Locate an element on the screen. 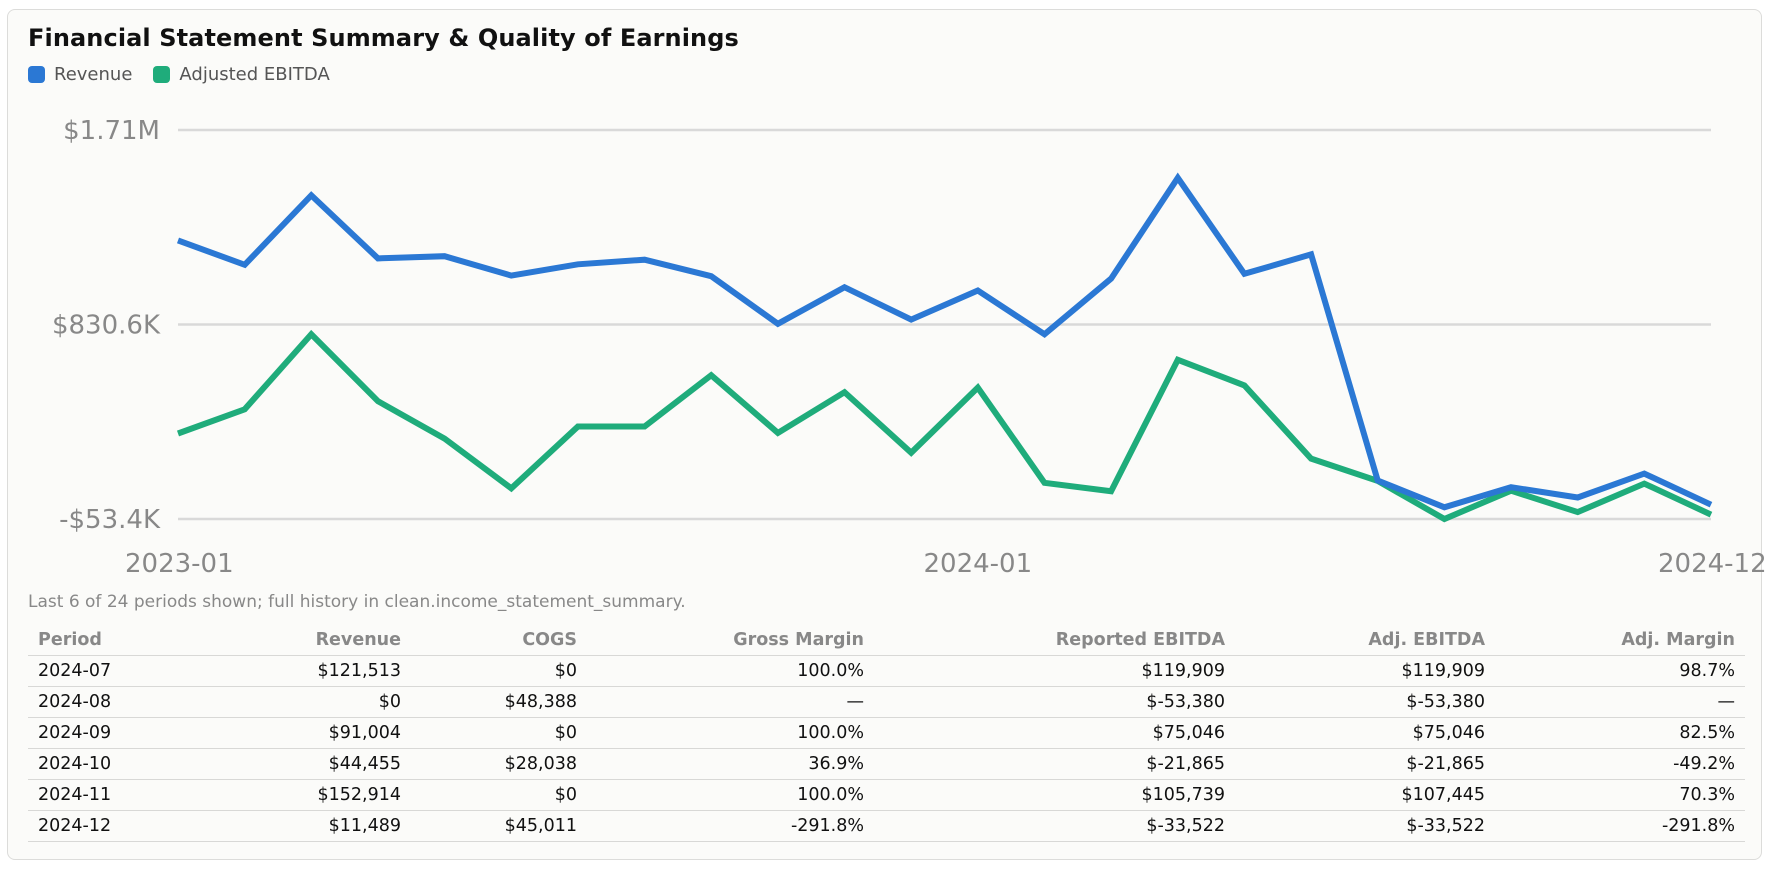 The width and height of the screenshot is (1771, 869). cell-revenue: $91,004 is located at coordinates (294, 733).